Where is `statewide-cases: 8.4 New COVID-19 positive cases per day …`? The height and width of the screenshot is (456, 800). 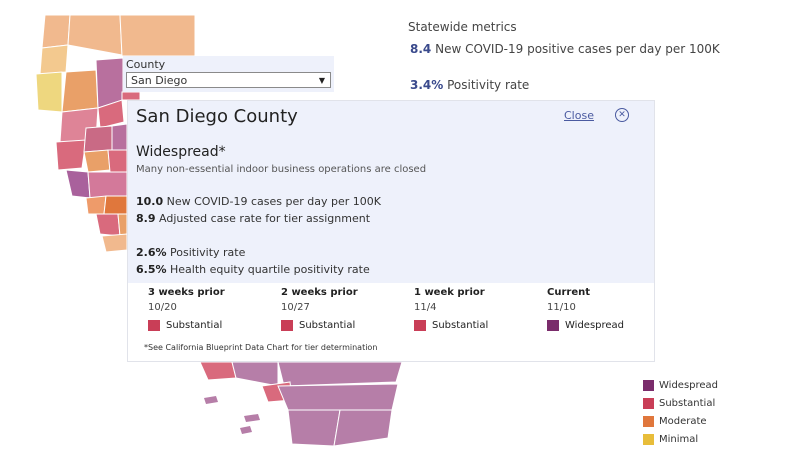 statewide-cases: 8.4 New COVID-19 positive cases per day … is located at coordinates (565, 49).